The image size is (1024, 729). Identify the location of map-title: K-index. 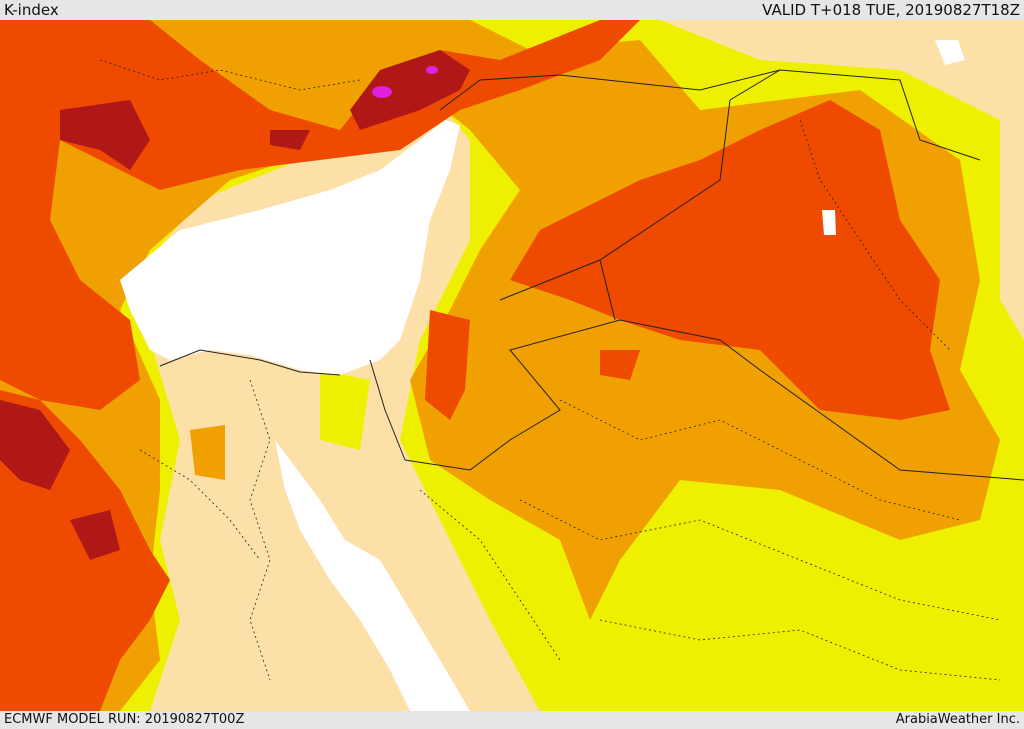
(31, 10).